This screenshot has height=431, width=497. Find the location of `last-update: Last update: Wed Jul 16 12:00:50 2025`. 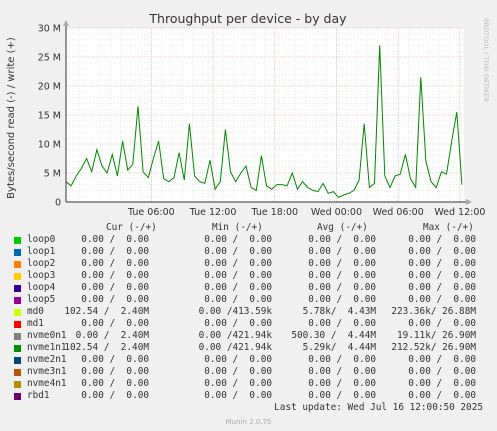

last-update: Last update: Wed Jul 16 12:00:50 2025 is located at coordinates (378, 407).